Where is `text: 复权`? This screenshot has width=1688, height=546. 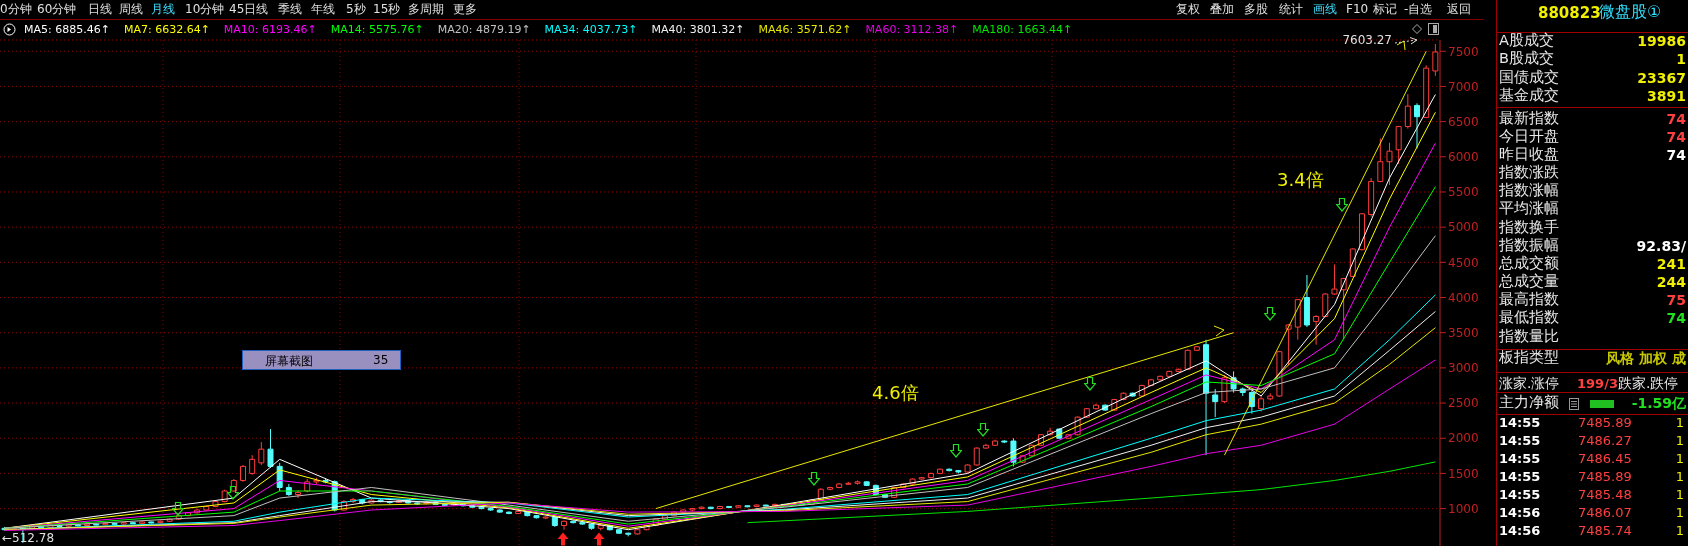
text: 复权 is located at coordinates (1188, 9).